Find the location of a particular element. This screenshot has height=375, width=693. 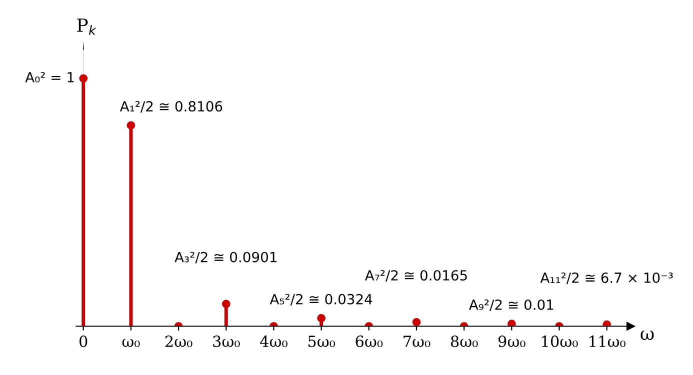

annotation: A₁²/2 ≅ 0.8106 is located at coordinates (171, 107).